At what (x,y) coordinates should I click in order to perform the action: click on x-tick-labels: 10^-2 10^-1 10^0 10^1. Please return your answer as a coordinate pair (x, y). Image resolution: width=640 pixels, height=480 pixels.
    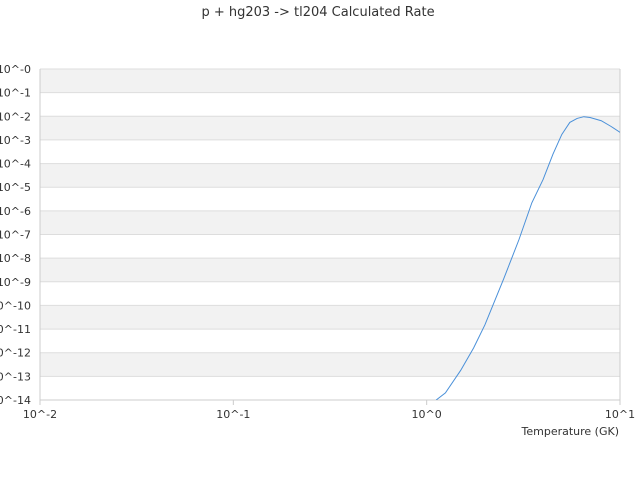
    Looking at the image, I should click on (329, 414).